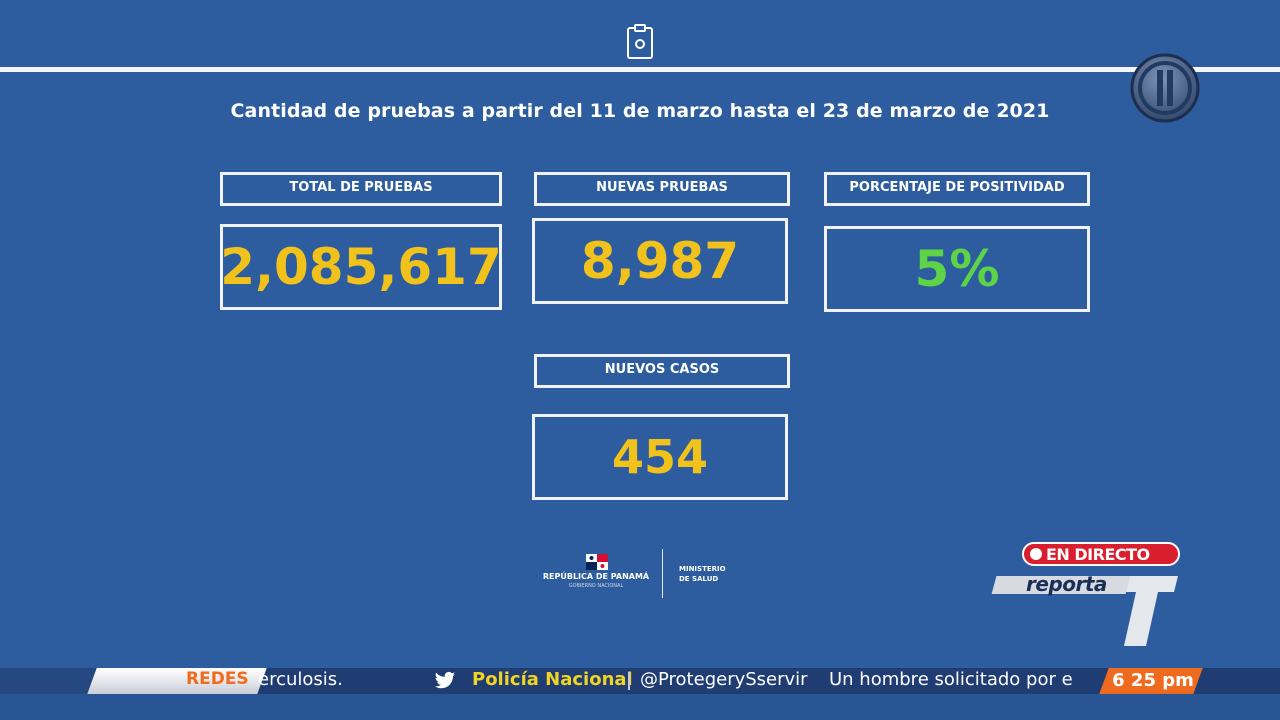 The height and width of the screenshot is (720, 1280). I want to click on value-total-pruebas: 2,085,617, so click(361, 267).